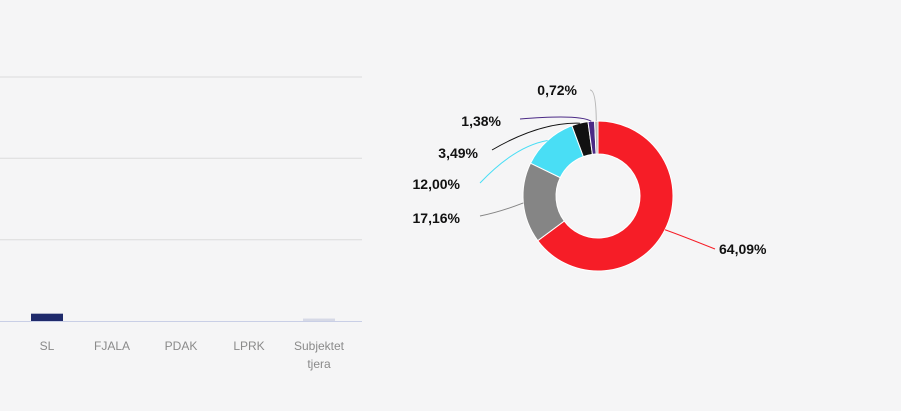 The height and width of the screenshot is (411, 901). What do you see at coordinates (112, 346) in the screenshot?
I see `x-tick-label: FJALA` at bounding box center [112, 346].